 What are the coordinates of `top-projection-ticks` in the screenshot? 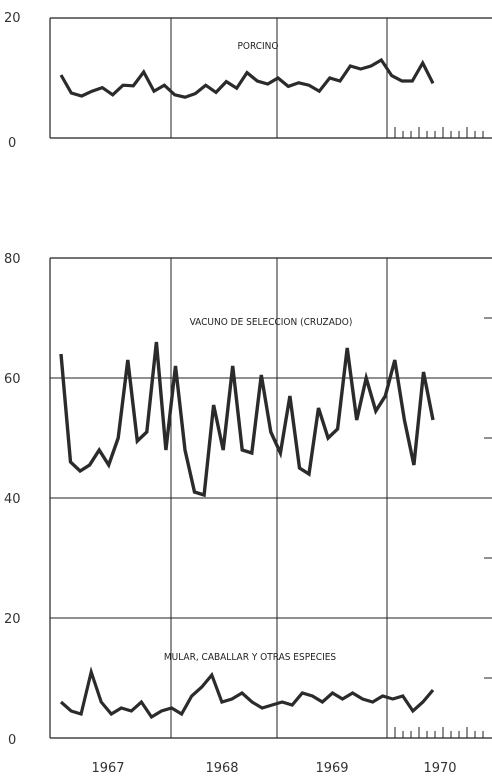 It's located at (439, 132).